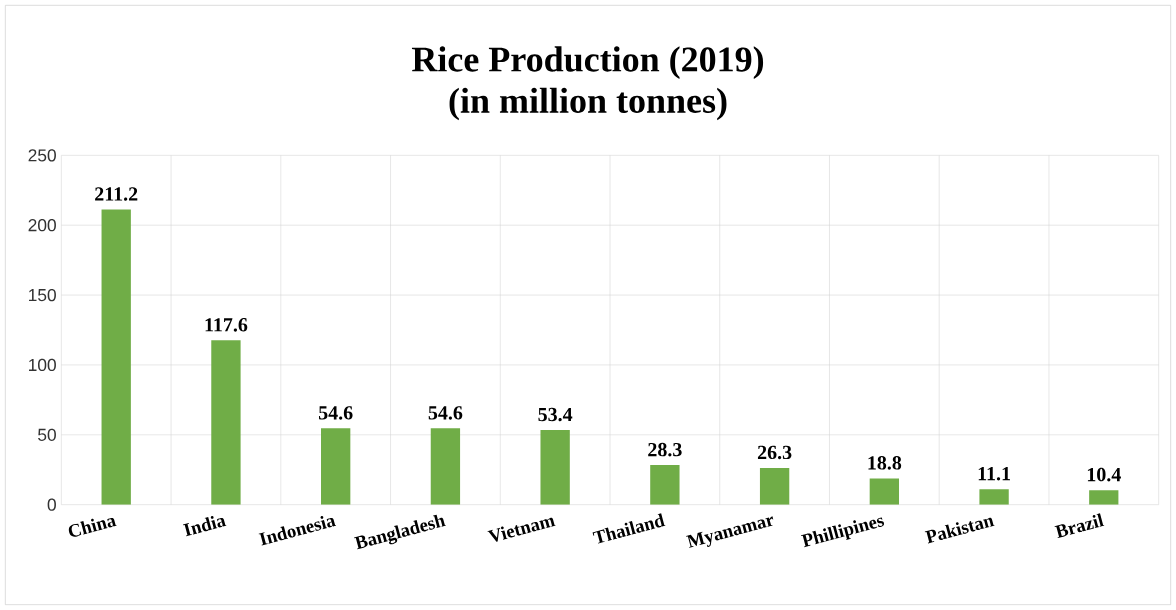 The height and width of the screenshot is (610, 1176). Describe the element at coordinates (42, 225) in the screenshot. I see `y-tick-label: 200` at that location.